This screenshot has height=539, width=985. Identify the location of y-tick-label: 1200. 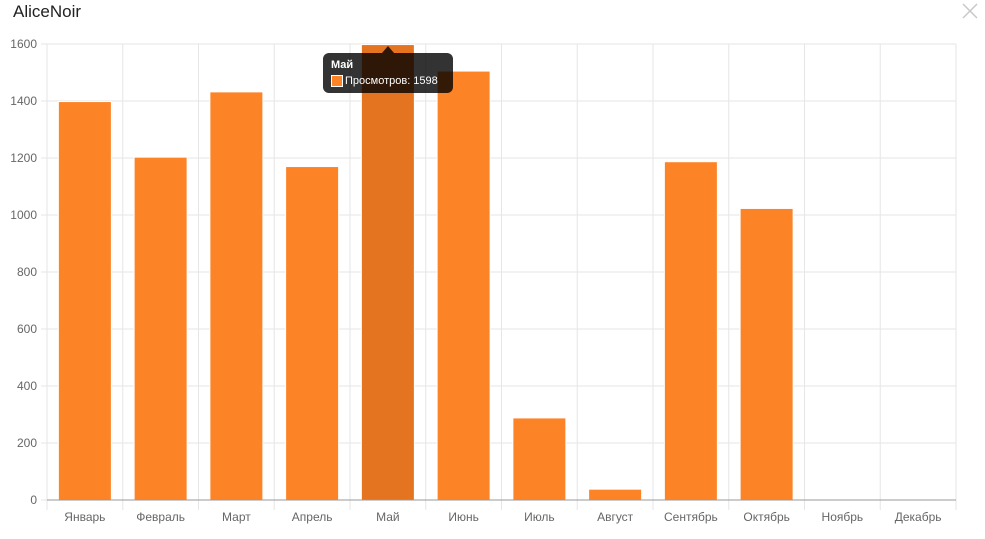
(23, 158).